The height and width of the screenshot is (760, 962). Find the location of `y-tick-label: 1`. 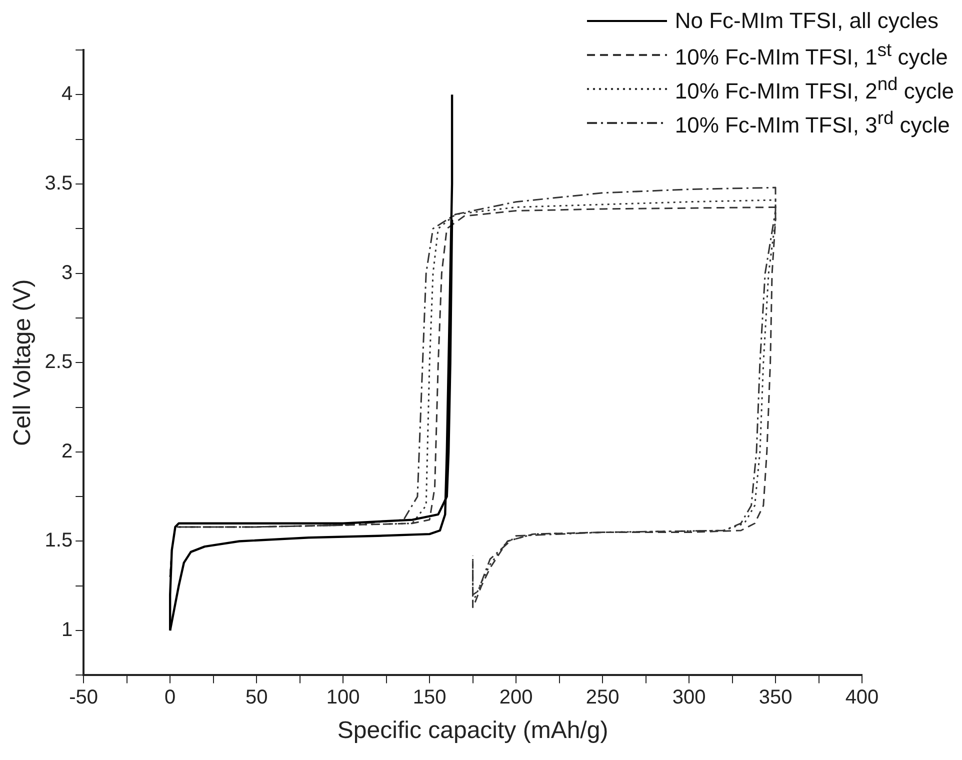

y-tick-label: 1 is located at coordinates (67, 630).